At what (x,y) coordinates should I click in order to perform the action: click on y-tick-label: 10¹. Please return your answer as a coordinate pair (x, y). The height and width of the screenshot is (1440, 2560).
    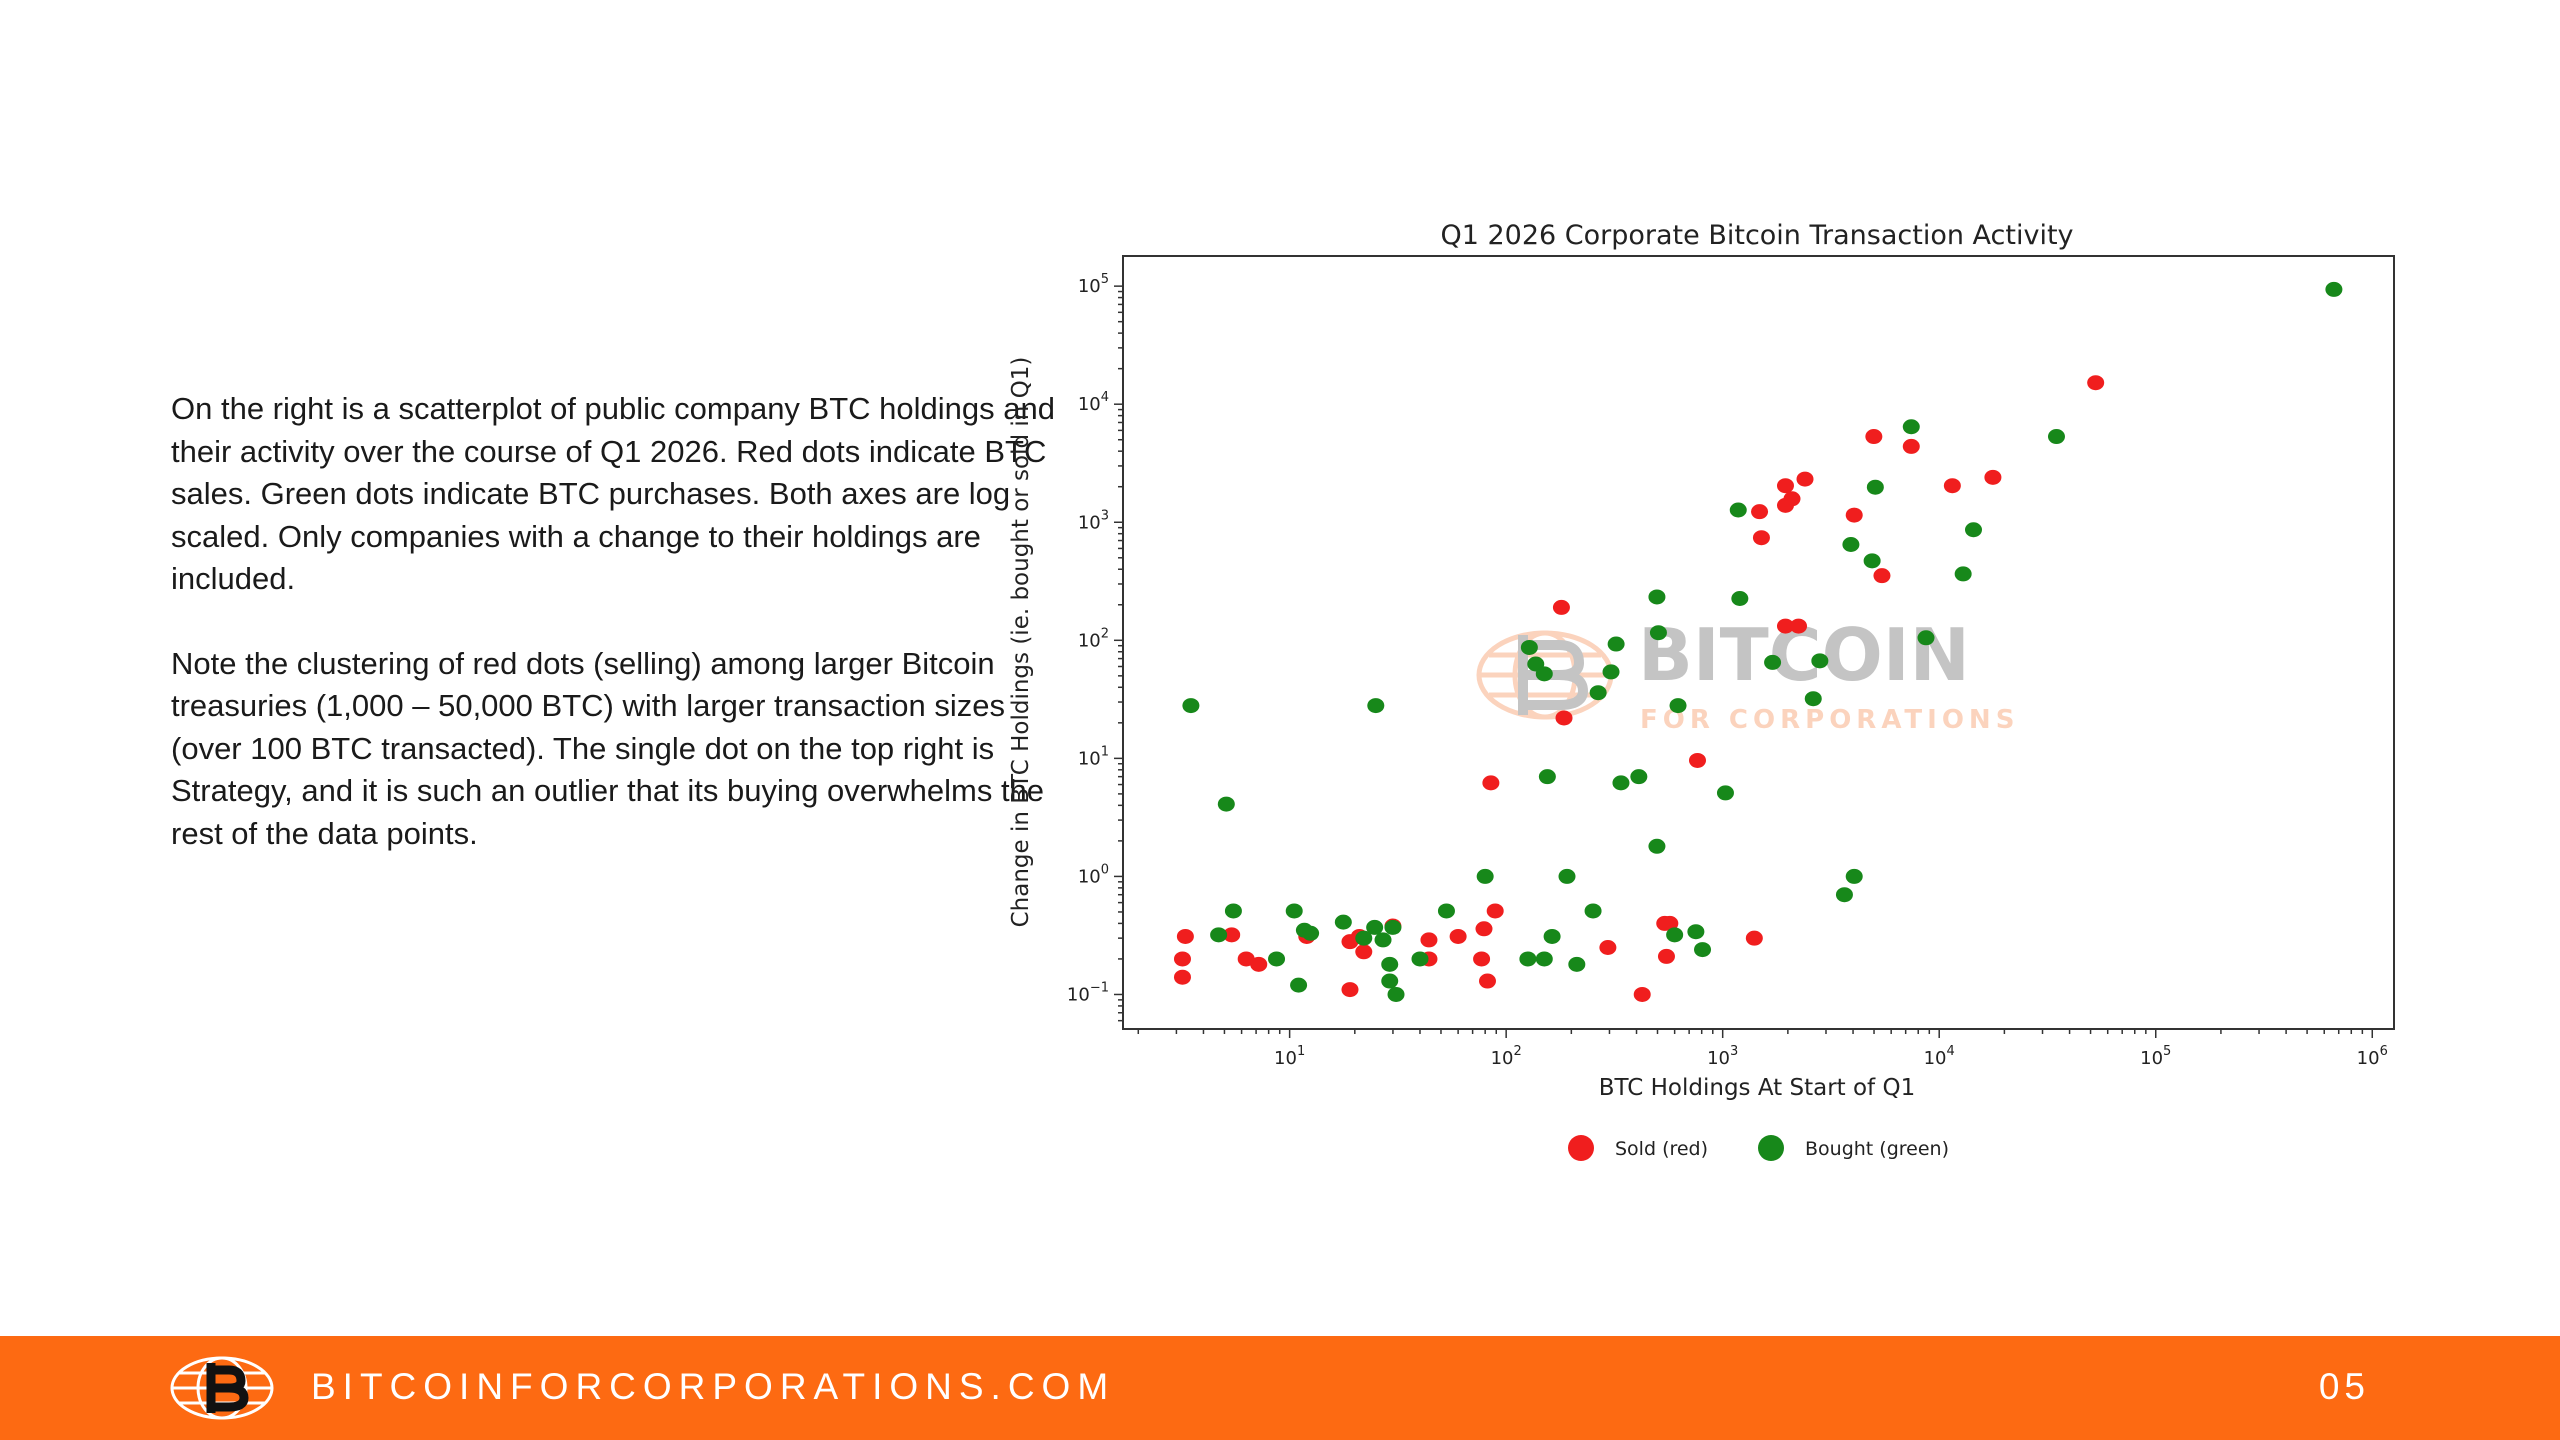
    Looking at the image, I should click on (1093, 756).